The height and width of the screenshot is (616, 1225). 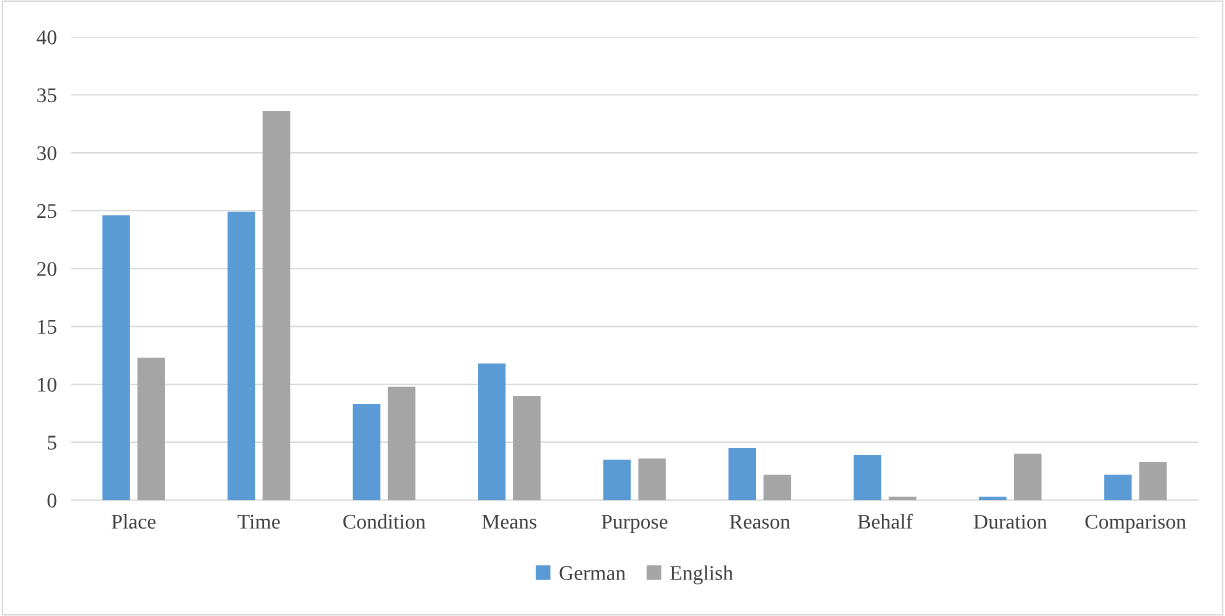 I want to click on legend-label: English, so click(x=701, y=575).